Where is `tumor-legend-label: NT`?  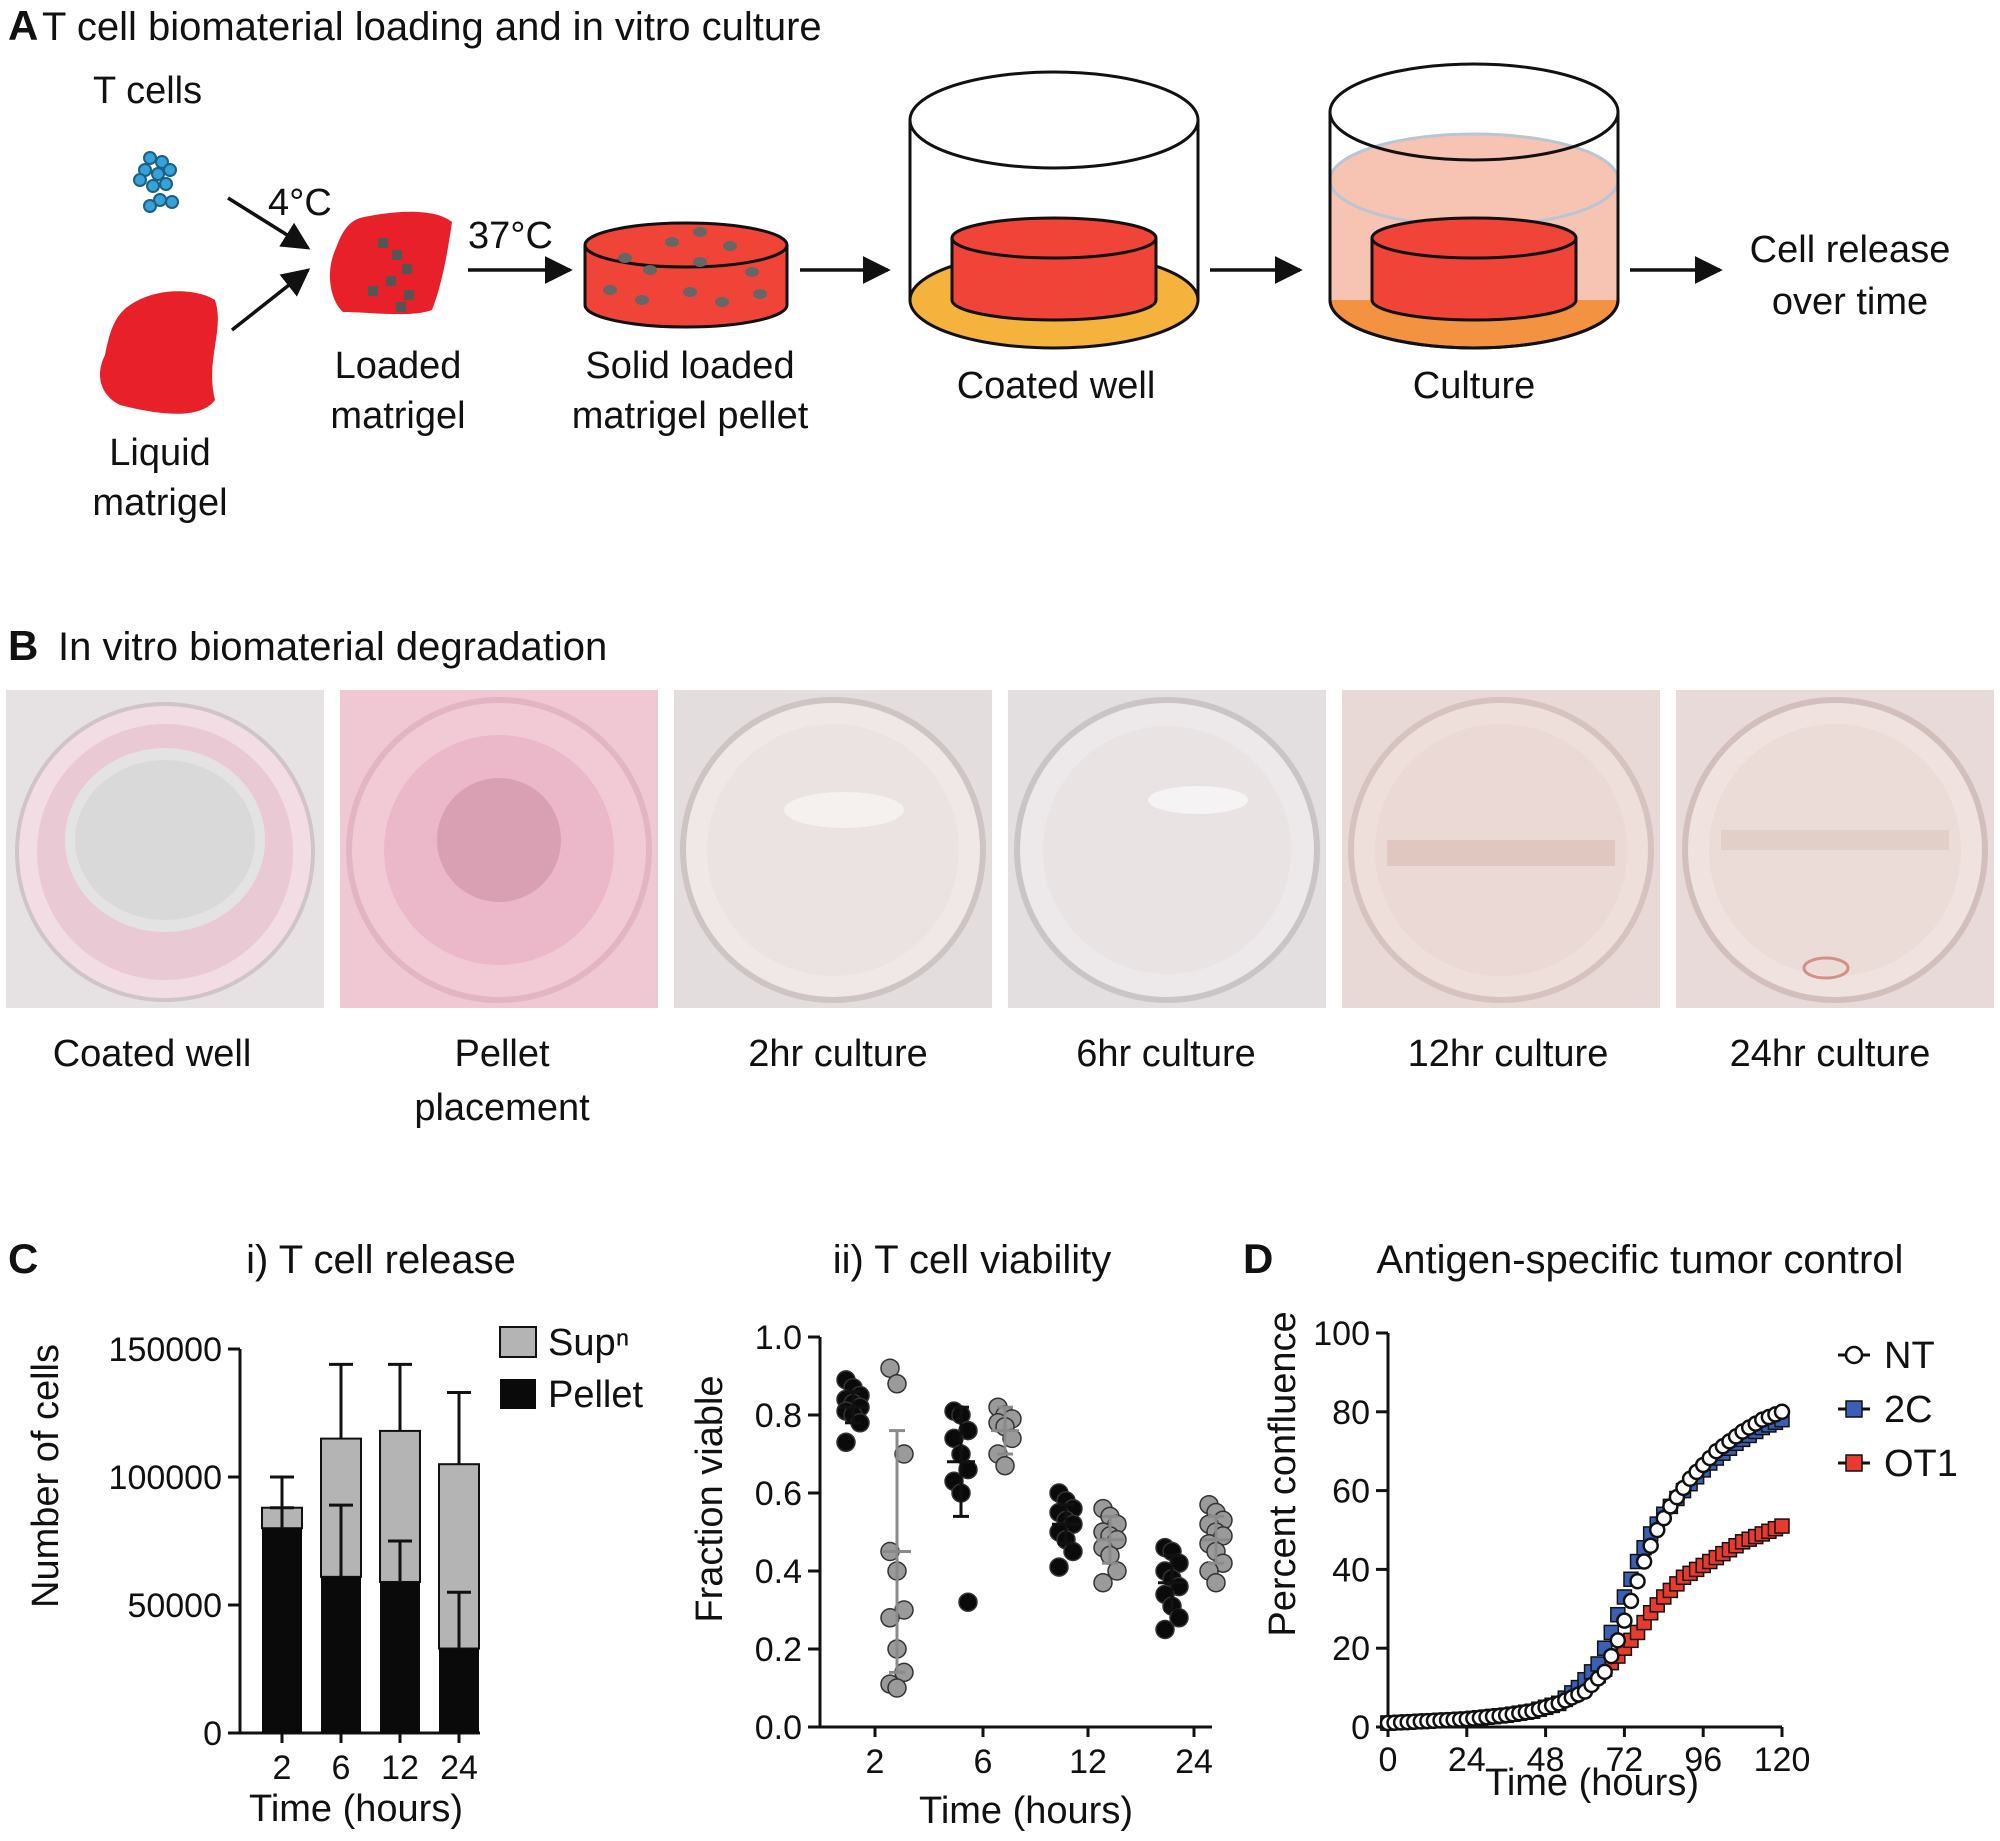
tumor-legend-label: NT is located at coordinates (1909, 1356).